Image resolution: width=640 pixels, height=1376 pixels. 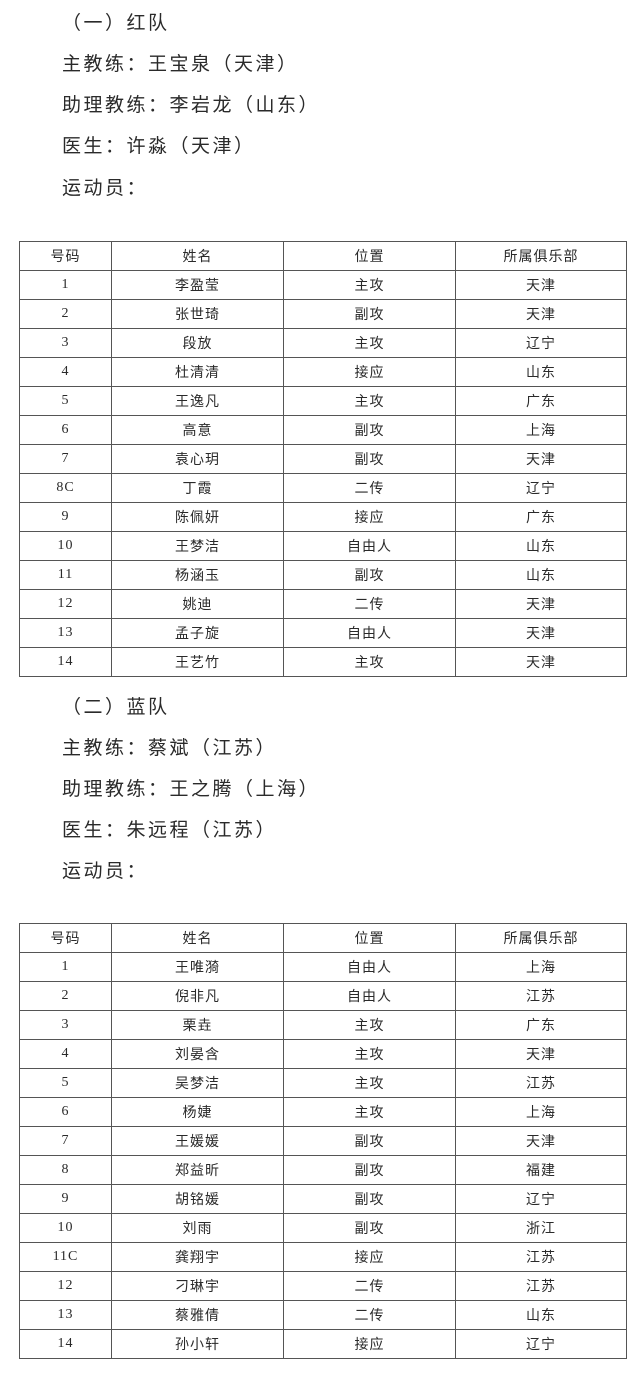 I want to click on player-name: 刁琳宇, so click(x=197, y=1286).